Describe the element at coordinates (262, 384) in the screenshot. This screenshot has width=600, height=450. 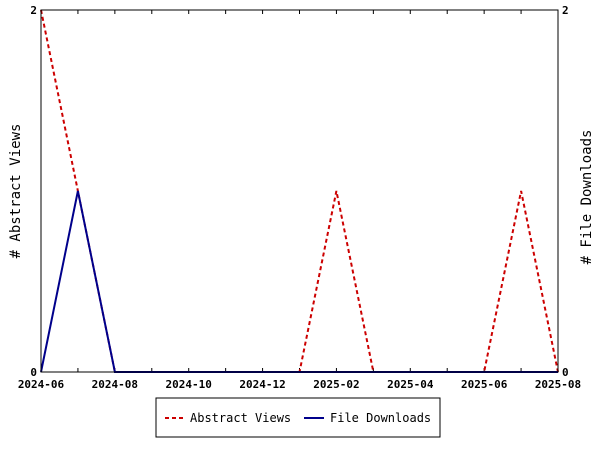
I see `x-tick-label: 2024-12` at that location.